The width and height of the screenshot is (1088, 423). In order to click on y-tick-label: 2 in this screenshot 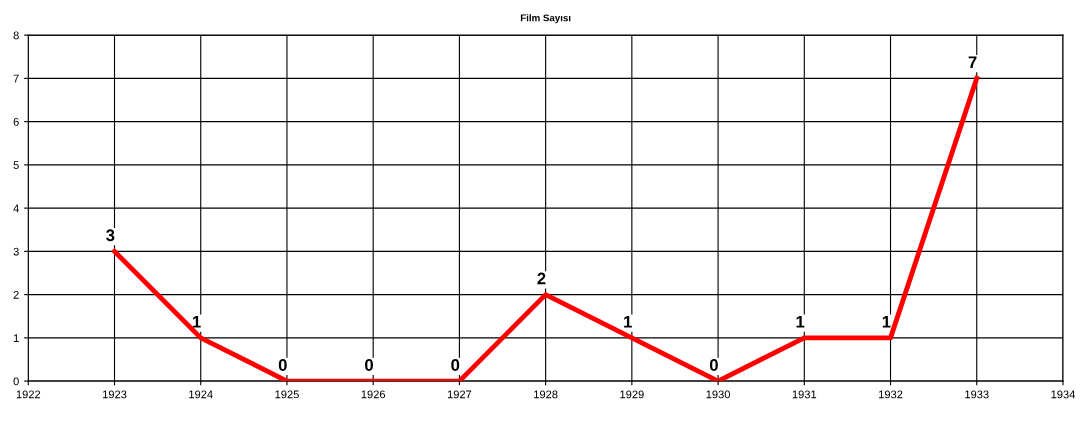, I will do `click(16, 294)`.